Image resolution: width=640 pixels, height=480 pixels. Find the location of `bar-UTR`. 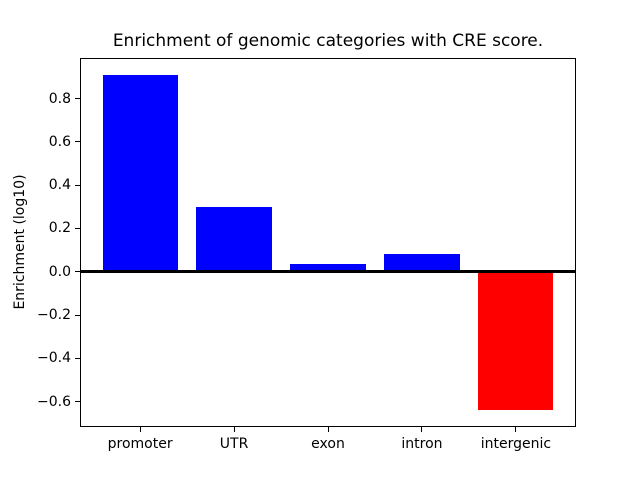

bar-UTR is located at coordinates (234, 239).